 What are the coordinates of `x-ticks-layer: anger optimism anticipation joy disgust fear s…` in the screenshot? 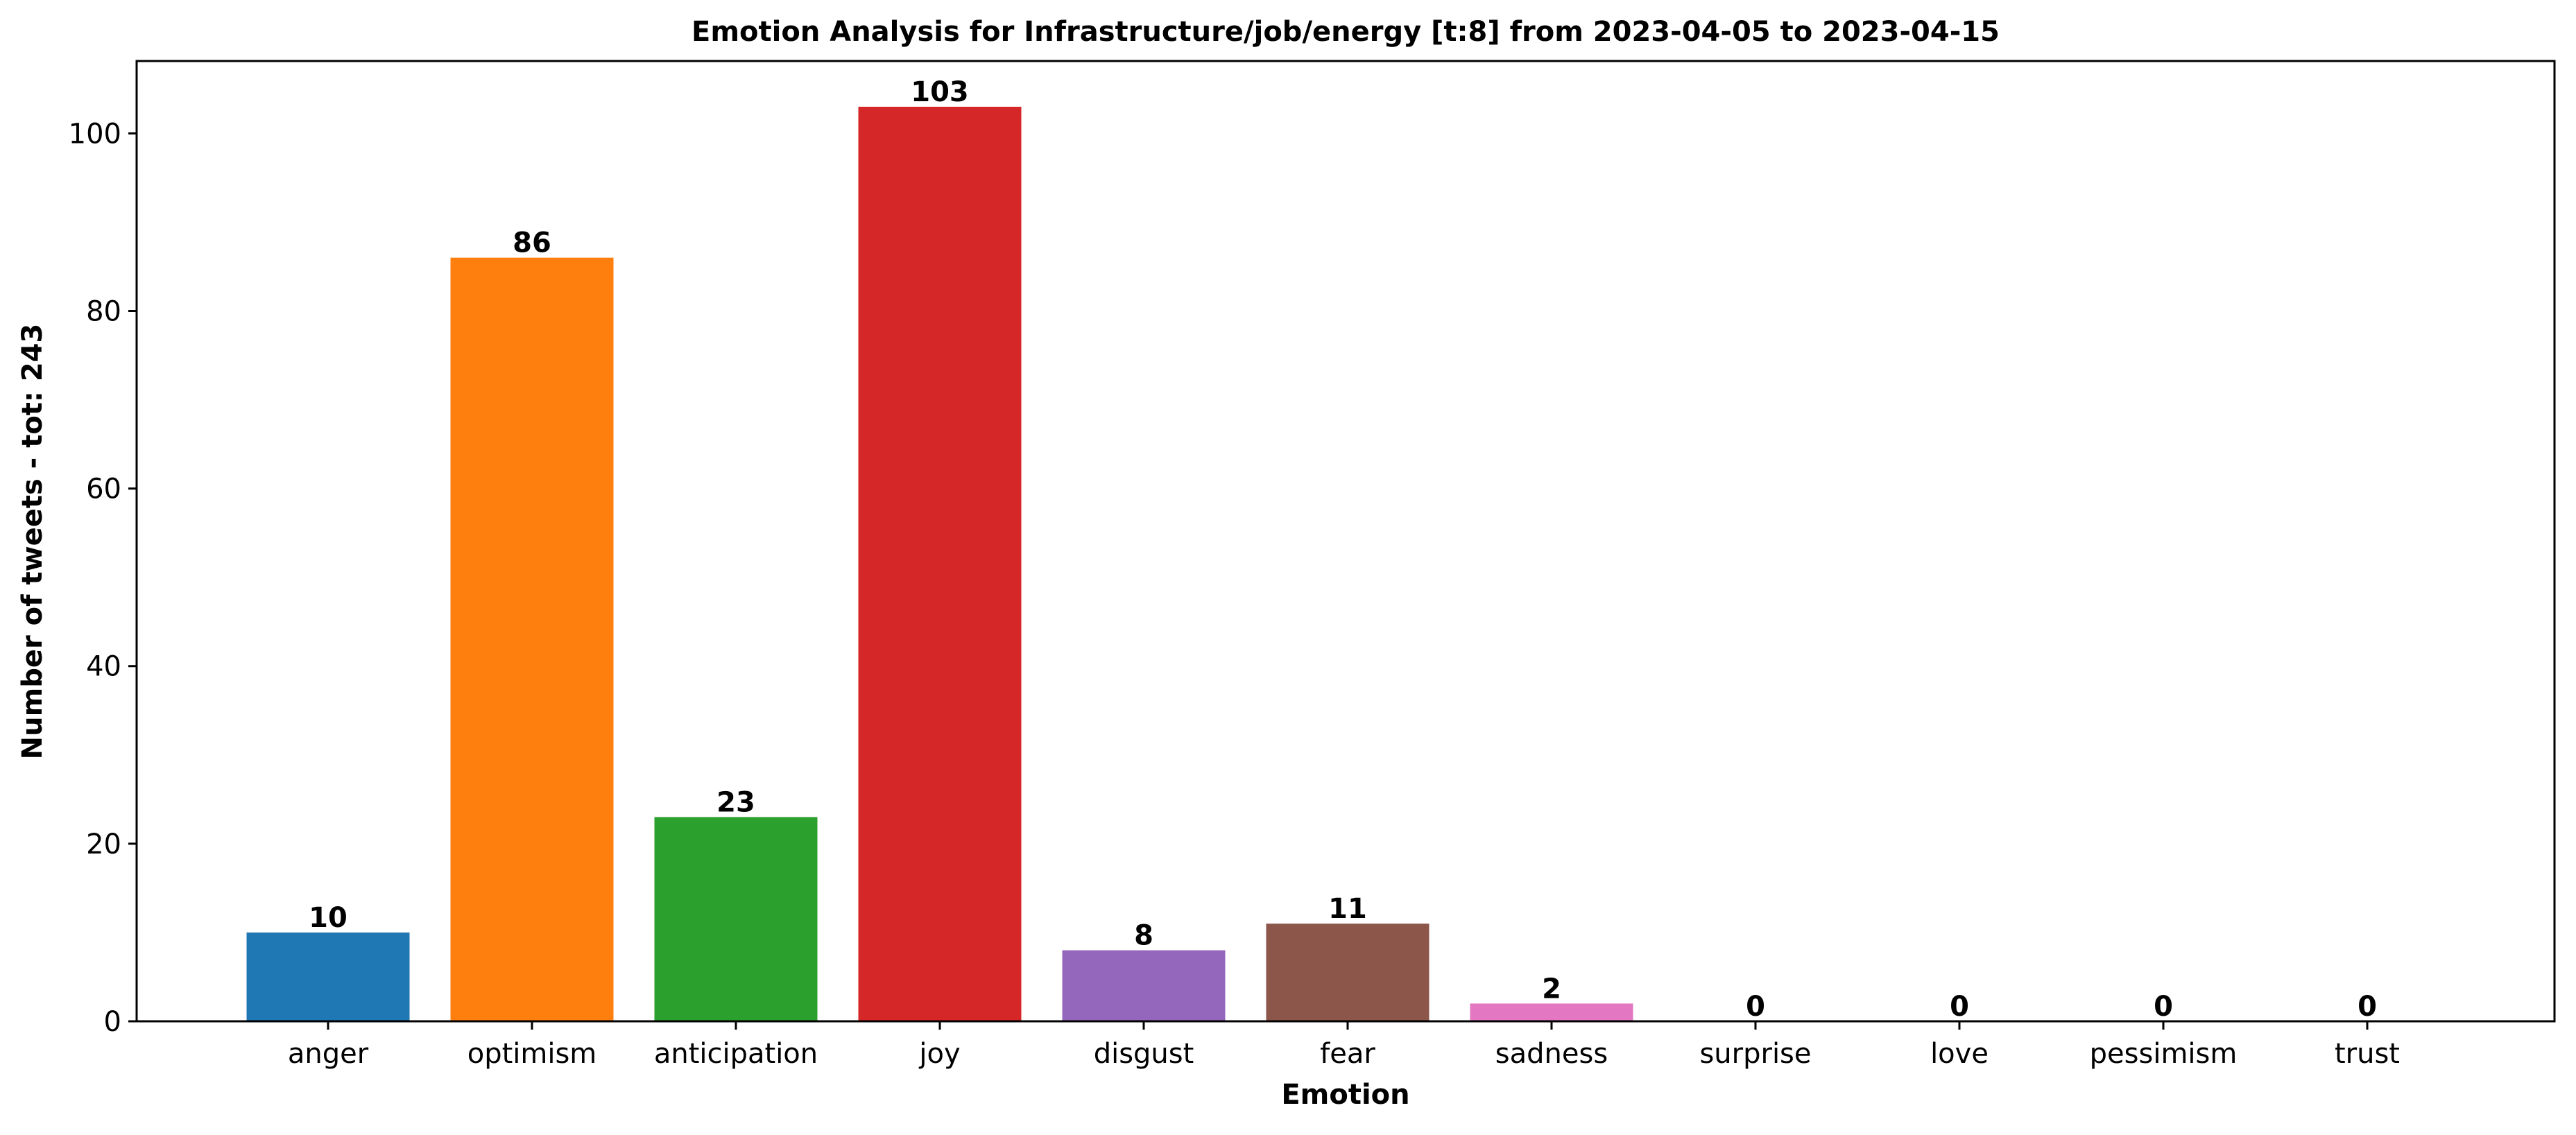 It's located at (1344, 1045).